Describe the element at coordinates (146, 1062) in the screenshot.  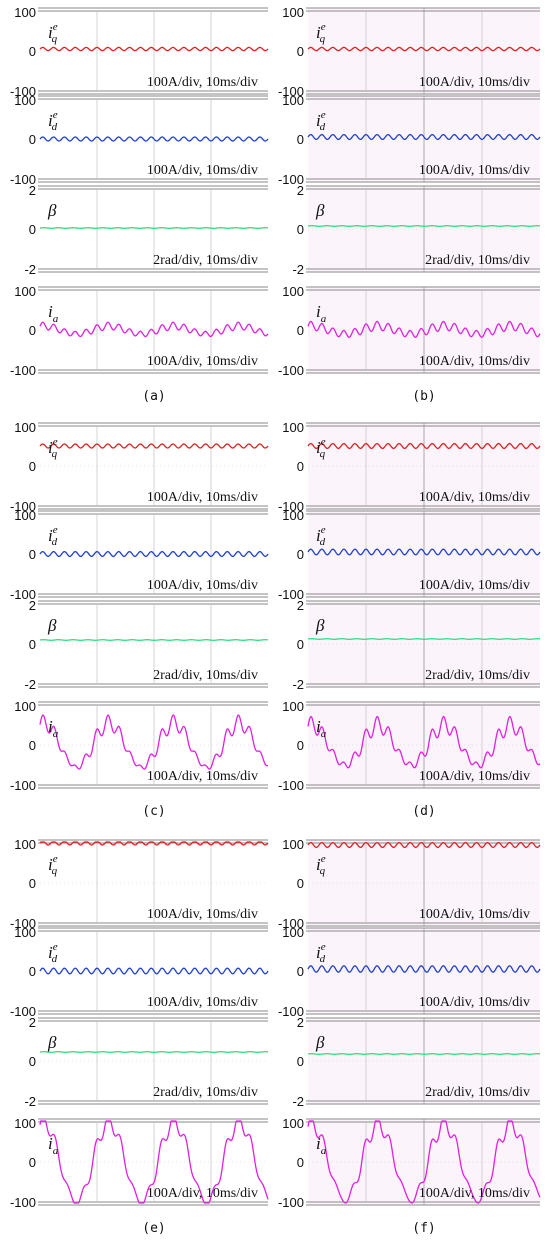
I see `subplot-e-beta: 2 0 -2 β 2rad/div, 10ms/div` at that location.